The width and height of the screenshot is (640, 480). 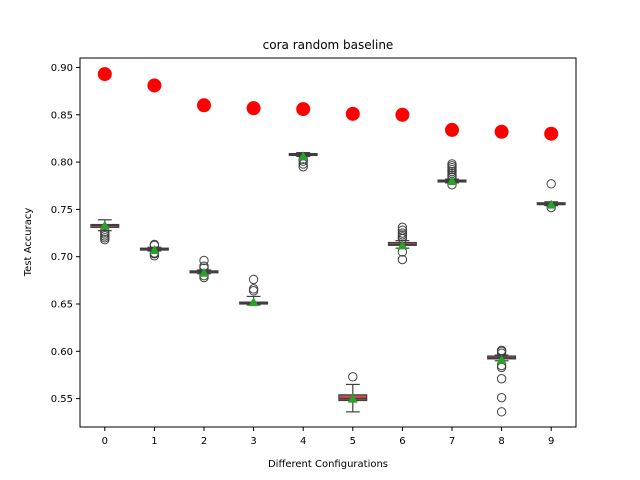 What do you see at coordinates (353, 441) in the screenshot?
I see `x-tick-label: 5` at bounding box center [353, 441].